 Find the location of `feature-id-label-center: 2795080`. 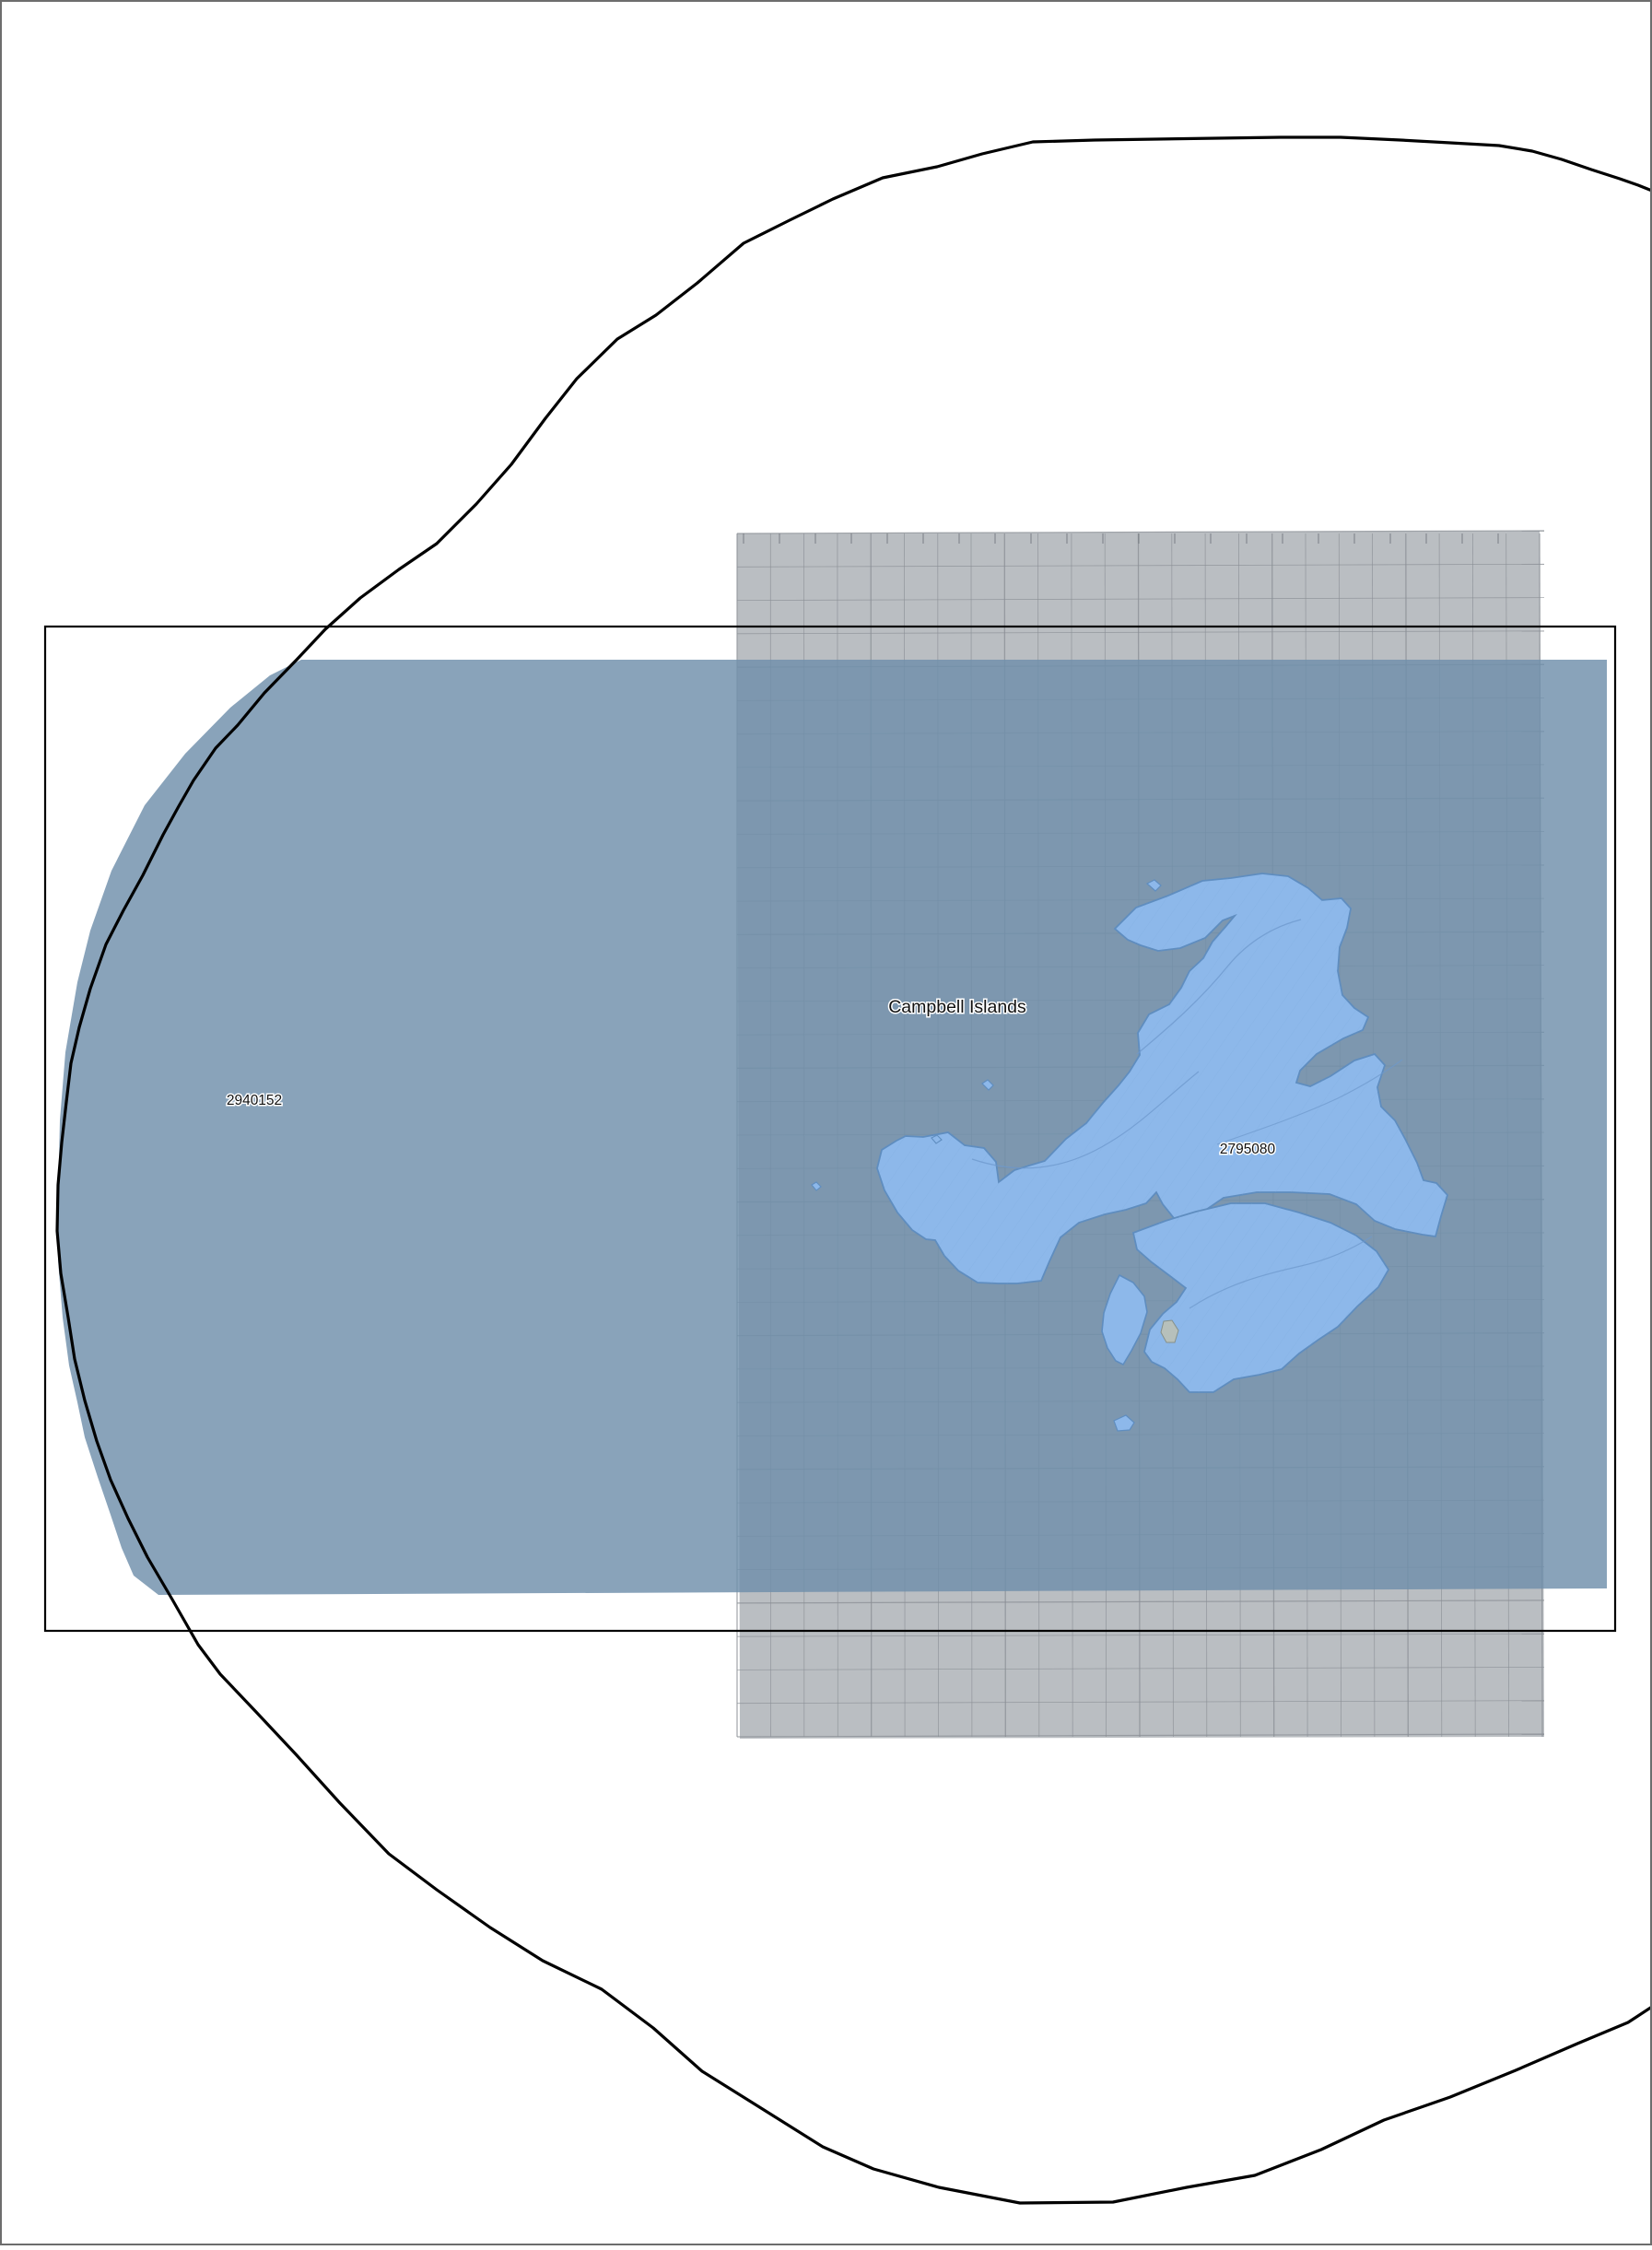

feature-id-label-center: 2795080 is located at coordinates (1248, 1149).